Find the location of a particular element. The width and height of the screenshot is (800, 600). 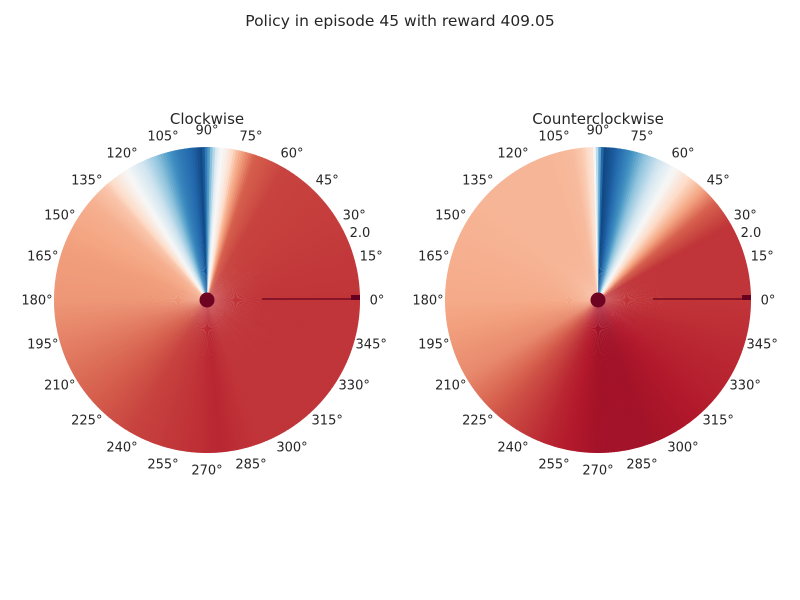

angle-tick-label: 180° is located at coordinates (36, 301).